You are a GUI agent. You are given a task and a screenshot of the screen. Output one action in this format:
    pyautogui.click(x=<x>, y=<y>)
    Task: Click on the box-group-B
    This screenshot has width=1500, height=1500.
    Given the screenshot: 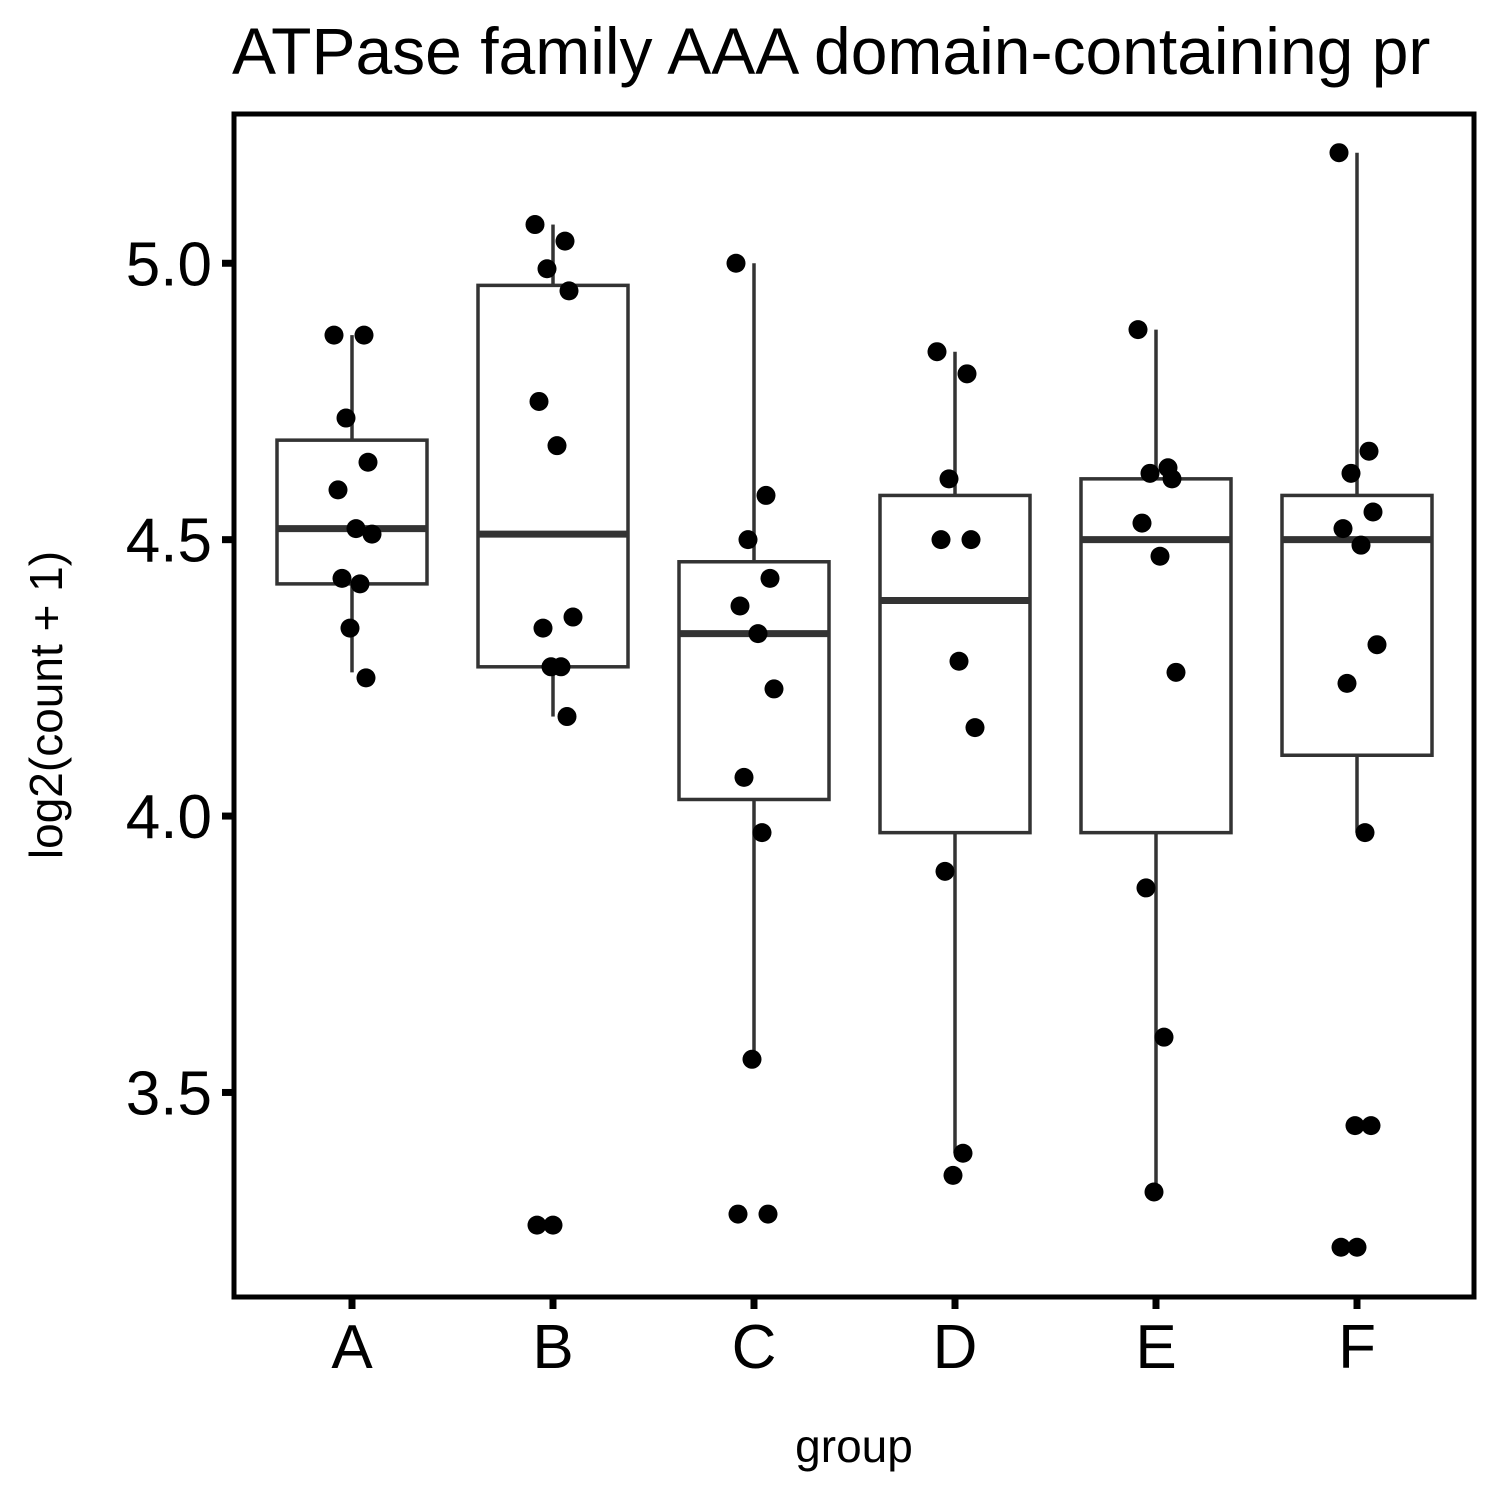 What is the action you would take?
    pyautogui.click(x=553, y=470)
    